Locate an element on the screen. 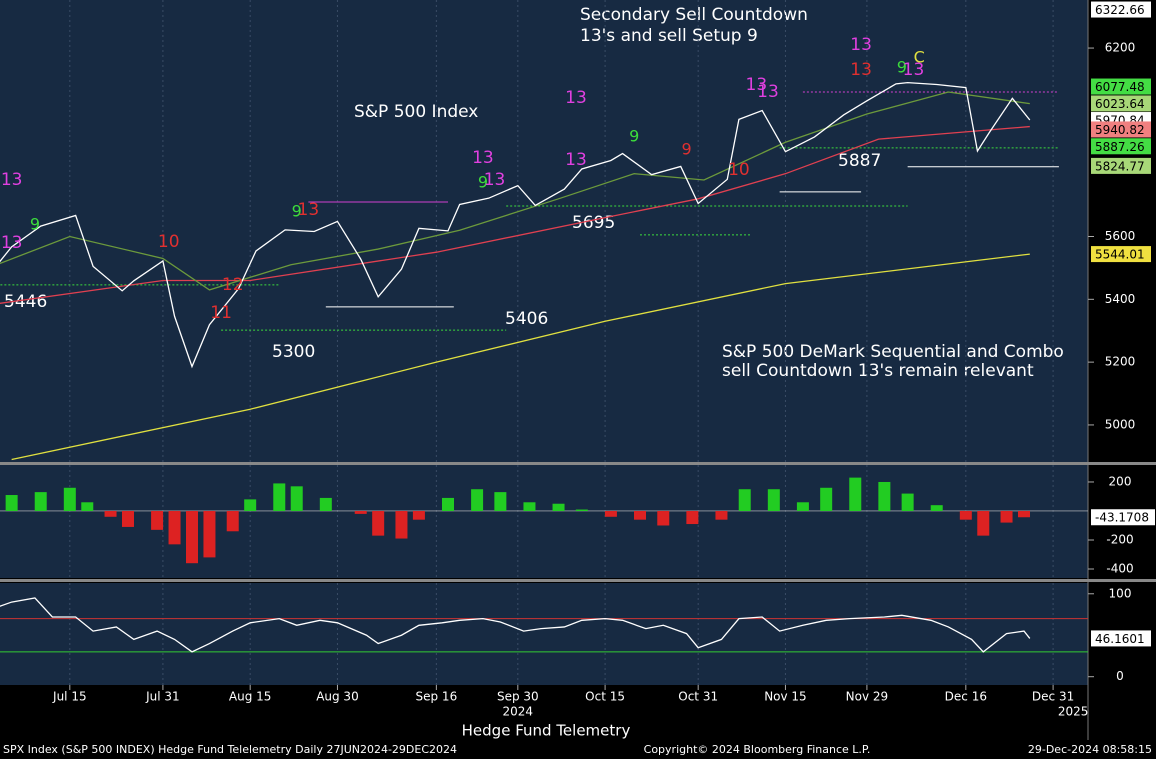  price-line is located at coordinates (515, 625).